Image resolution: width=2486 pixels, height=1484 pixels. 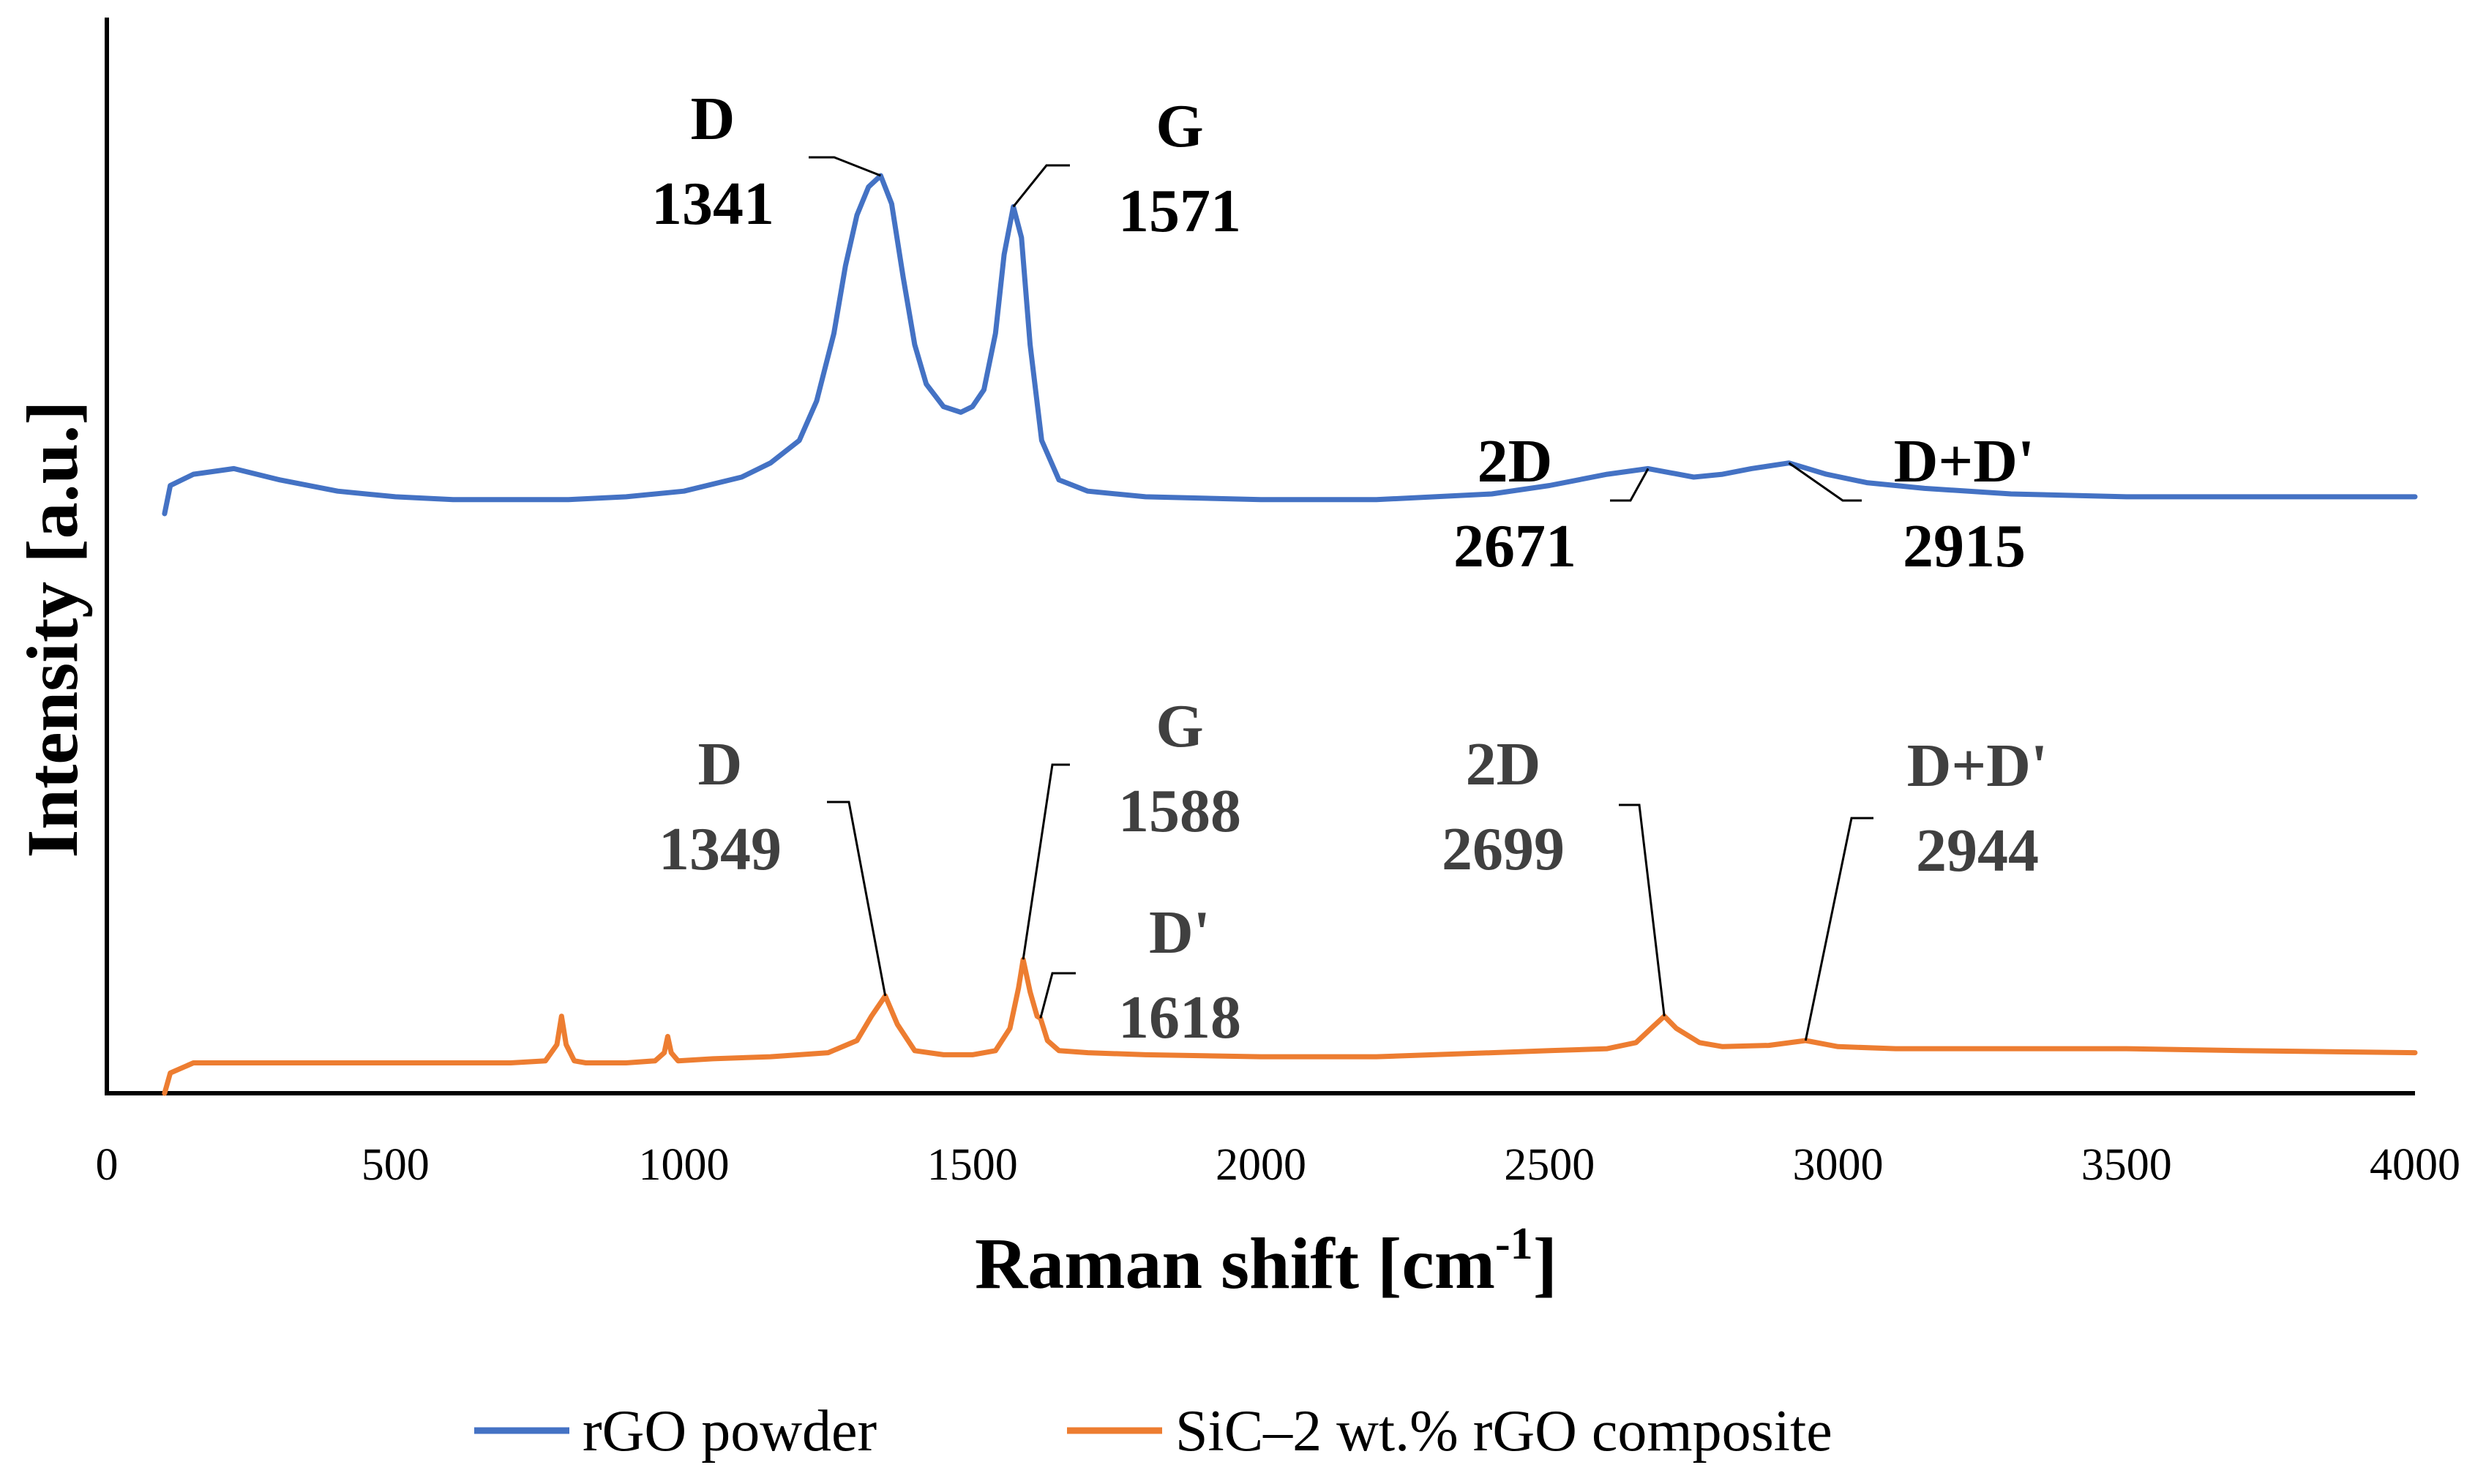 What do you see at coordinates (1179, 811) in the screenshot?
I see `peak-composite-g-value: 1588` at bounding box center [1179, 811].